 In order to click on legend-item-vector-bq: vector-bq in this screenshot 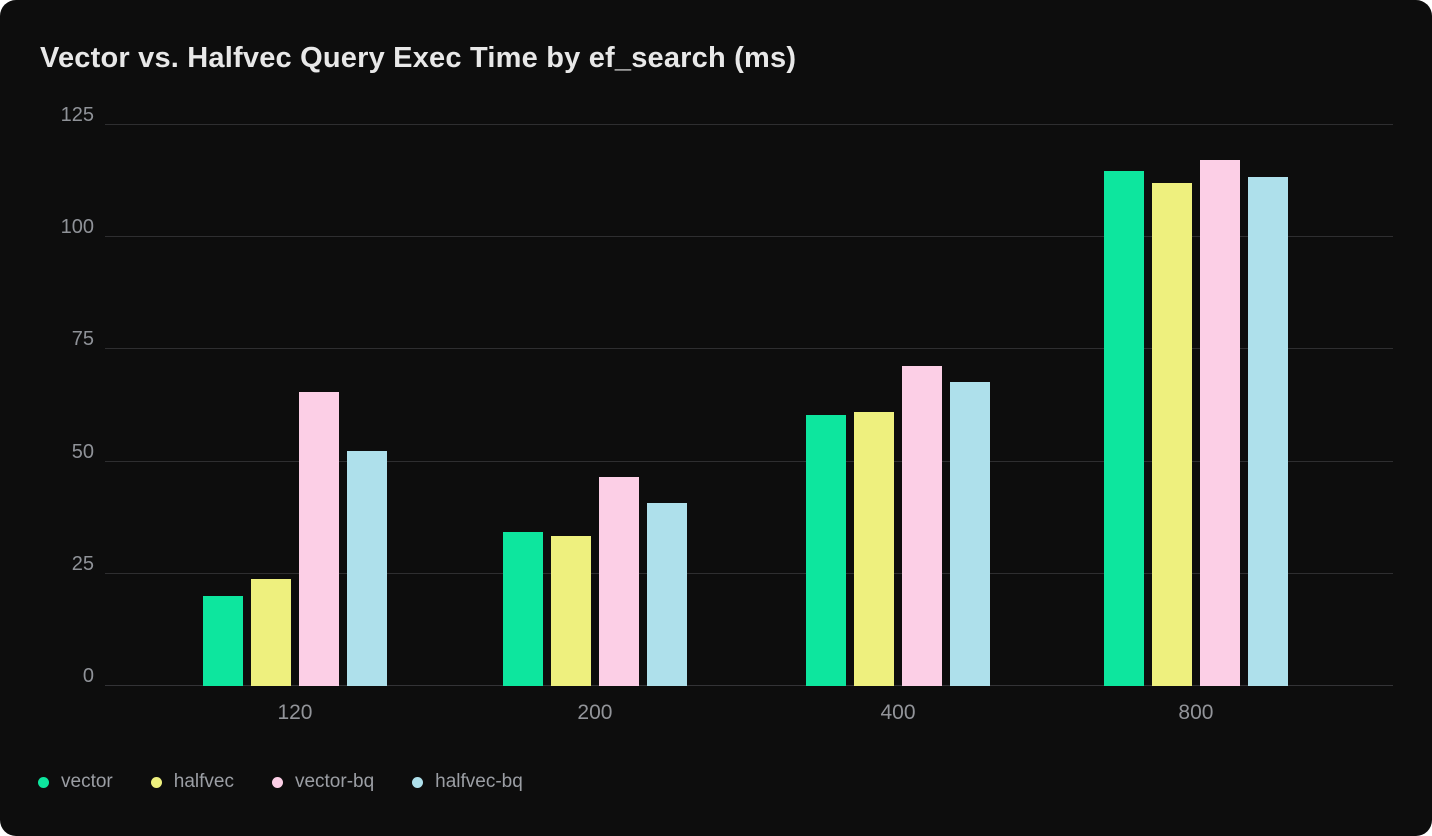, I will do `click(323, 782)`.